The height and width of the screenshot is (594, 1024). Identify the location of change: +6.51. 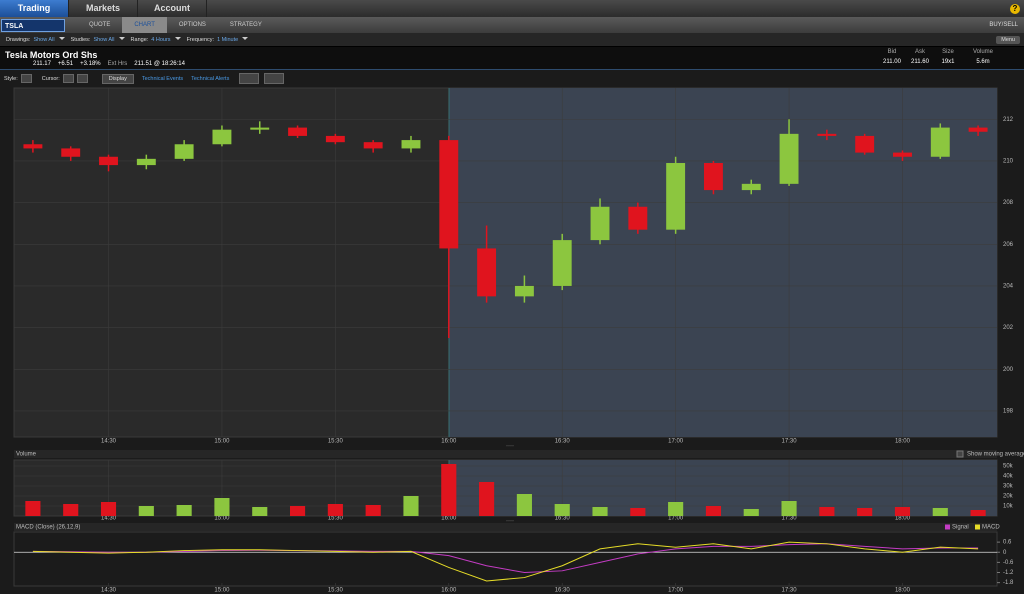
(65, 64).